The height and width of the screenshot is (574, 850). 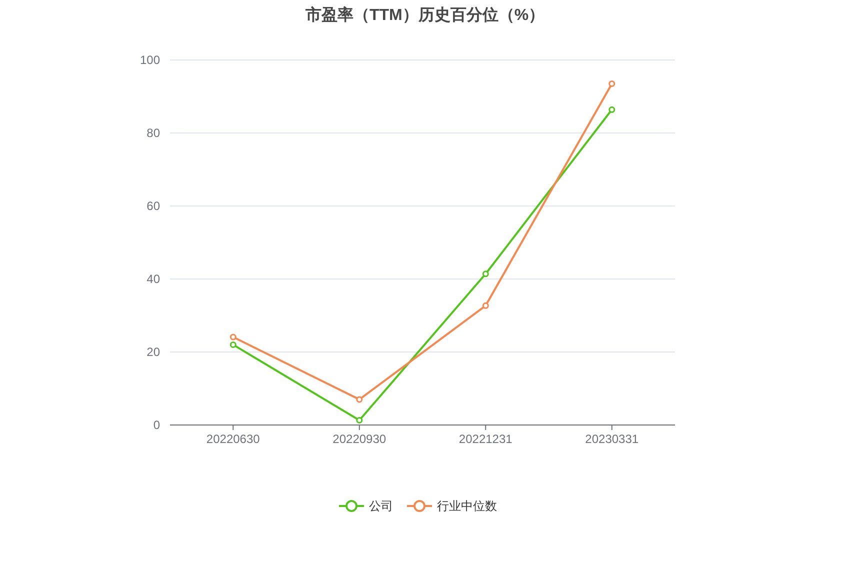 What do you see at coordinates (153, 133) in the screenshot?
I see `y-tick-label: 80` at bounding box center [153, 133].